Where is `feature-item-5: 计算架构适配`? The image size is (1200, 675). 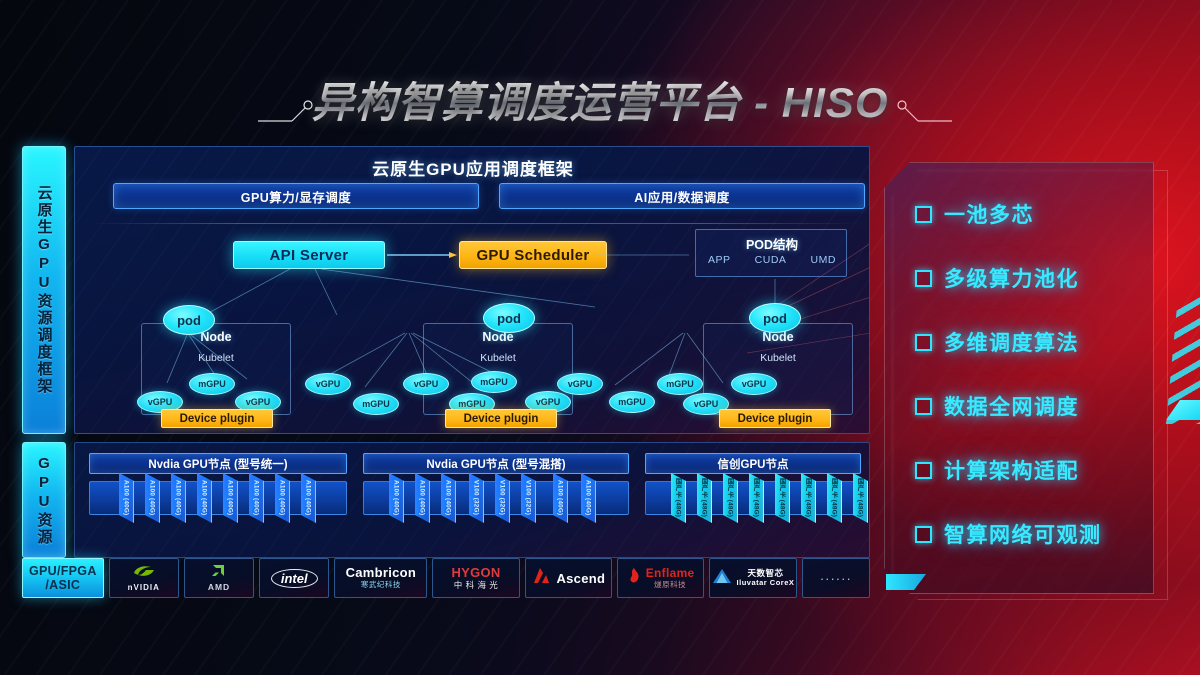
feature-item-5: 计算架构适配 is located at coordinates (1030, 470).